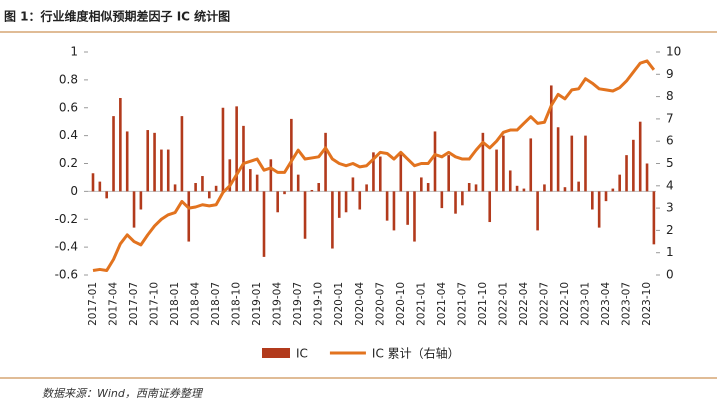 The width and height of the screenshot is (717, 410). Describe the element at coordinates (401, 304) in the screenshot. I see `x-tick-label: 2020-10` at that location.